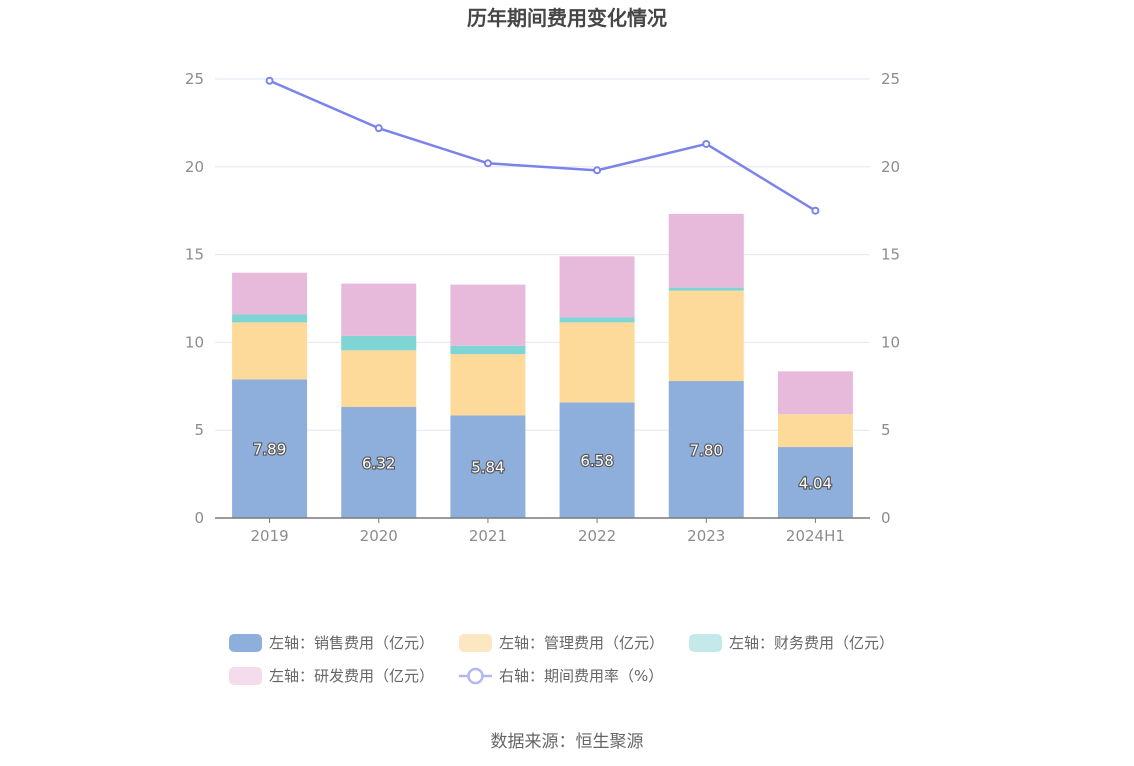 This screenshot has width=1134, height=766. I want to click on source-note: 数据来源：恒生聚源, so click(567, 742).